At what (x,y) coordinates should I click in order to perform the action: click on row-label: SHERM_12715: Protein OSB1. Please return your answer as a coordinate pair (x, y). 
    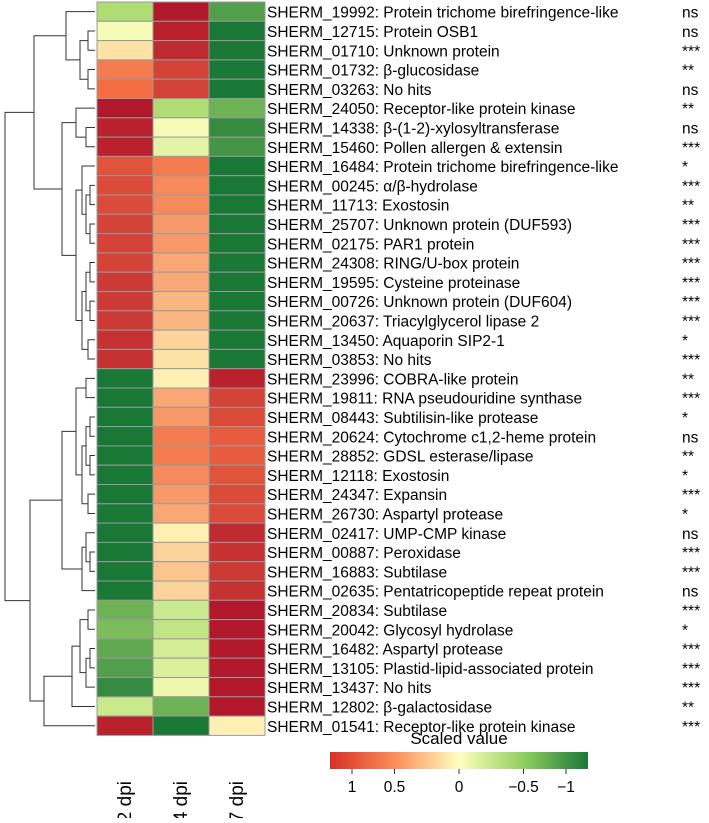
    Looking at the image, I should click on (372, 32).